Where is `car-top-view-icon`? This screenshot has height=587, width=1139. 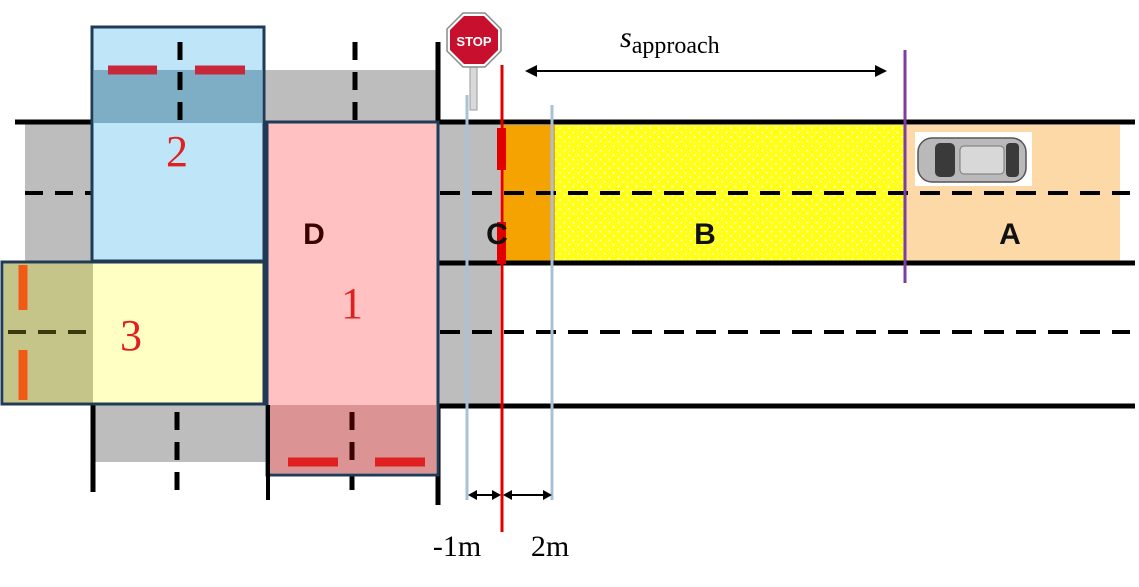
car-top-view-icon is located at coordinates (973, 159).